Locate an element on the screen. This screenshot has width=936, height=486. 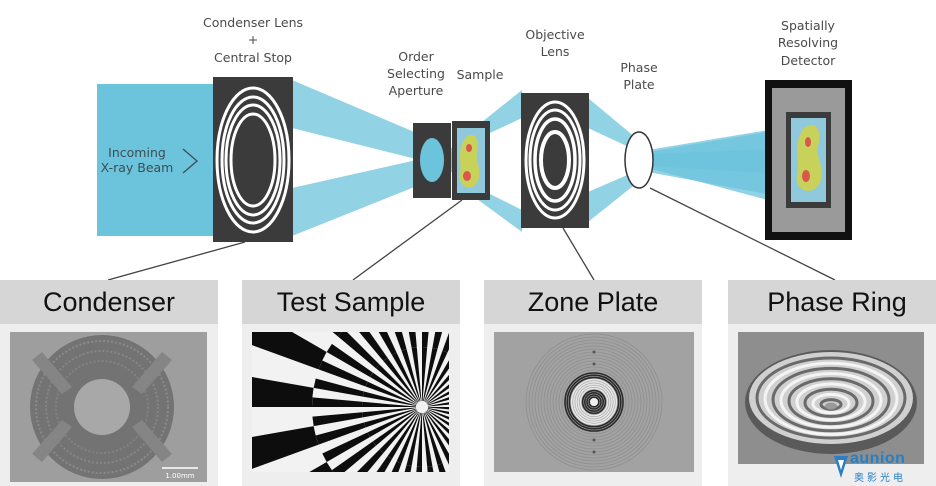
condenser-label-1: Condenser Lens is located at coordinates (253, 22).